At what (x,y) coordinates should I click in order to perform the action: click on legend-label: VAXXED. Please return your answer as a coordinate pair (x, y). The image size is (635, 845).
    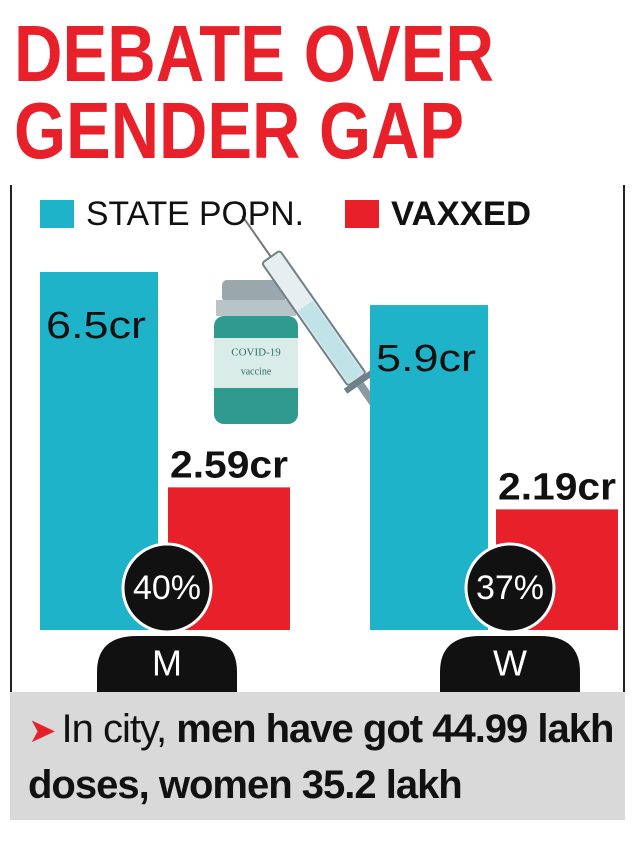
    Looking at the image, I should click on (461, 214).